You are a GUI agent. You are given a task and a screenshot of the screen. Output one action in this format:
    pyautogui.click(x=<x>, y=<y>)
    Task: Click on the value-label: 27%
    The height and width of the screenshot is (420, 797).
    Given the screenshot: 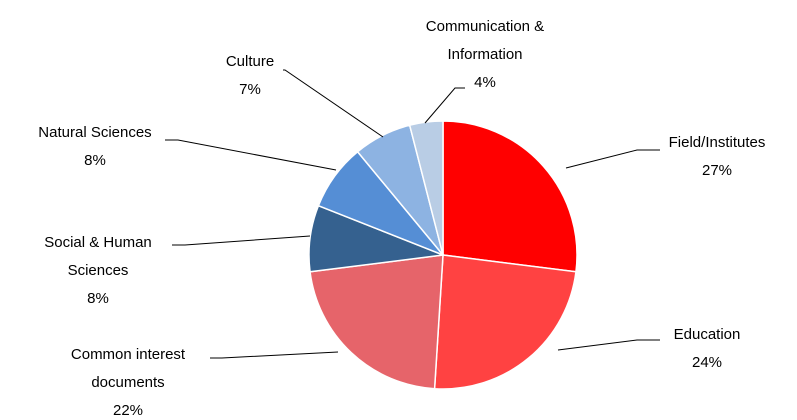 What is the action you would take?
    pyautogui.click(x=717, y=170)
    